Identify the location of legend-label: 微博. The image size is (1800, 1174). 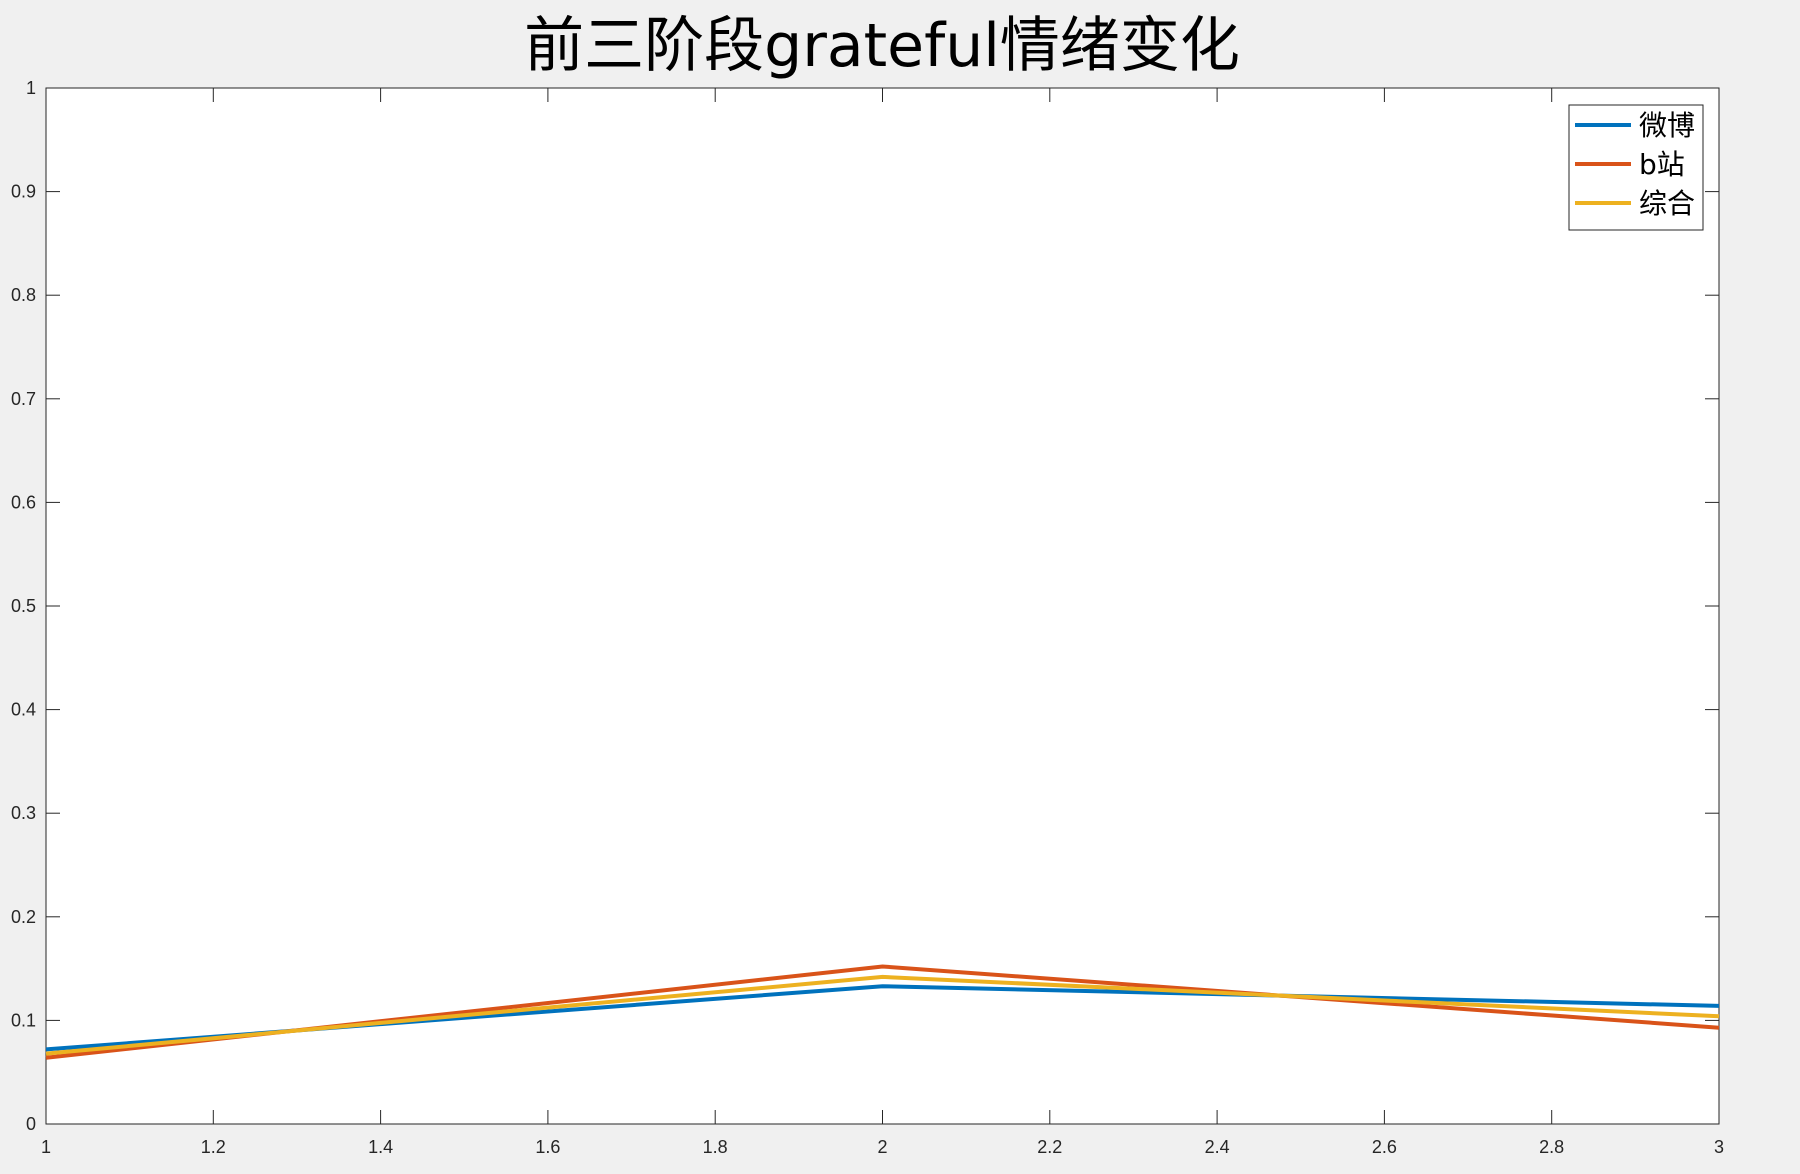
(1667, 125).